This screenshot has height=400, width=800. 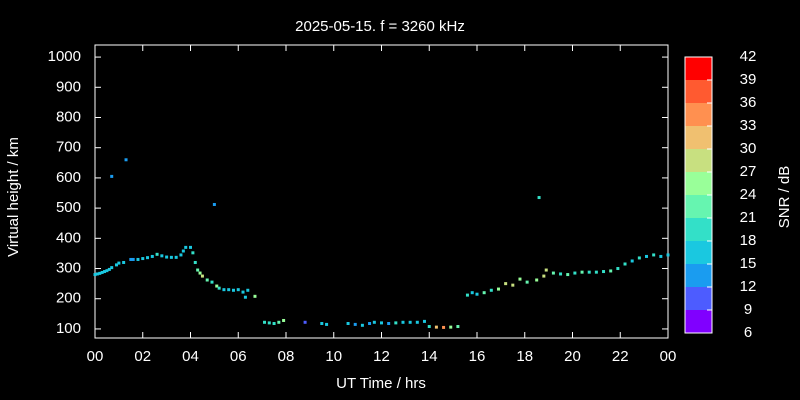 I want to click on x-tick-label: 04, so click(x=190, y=356).